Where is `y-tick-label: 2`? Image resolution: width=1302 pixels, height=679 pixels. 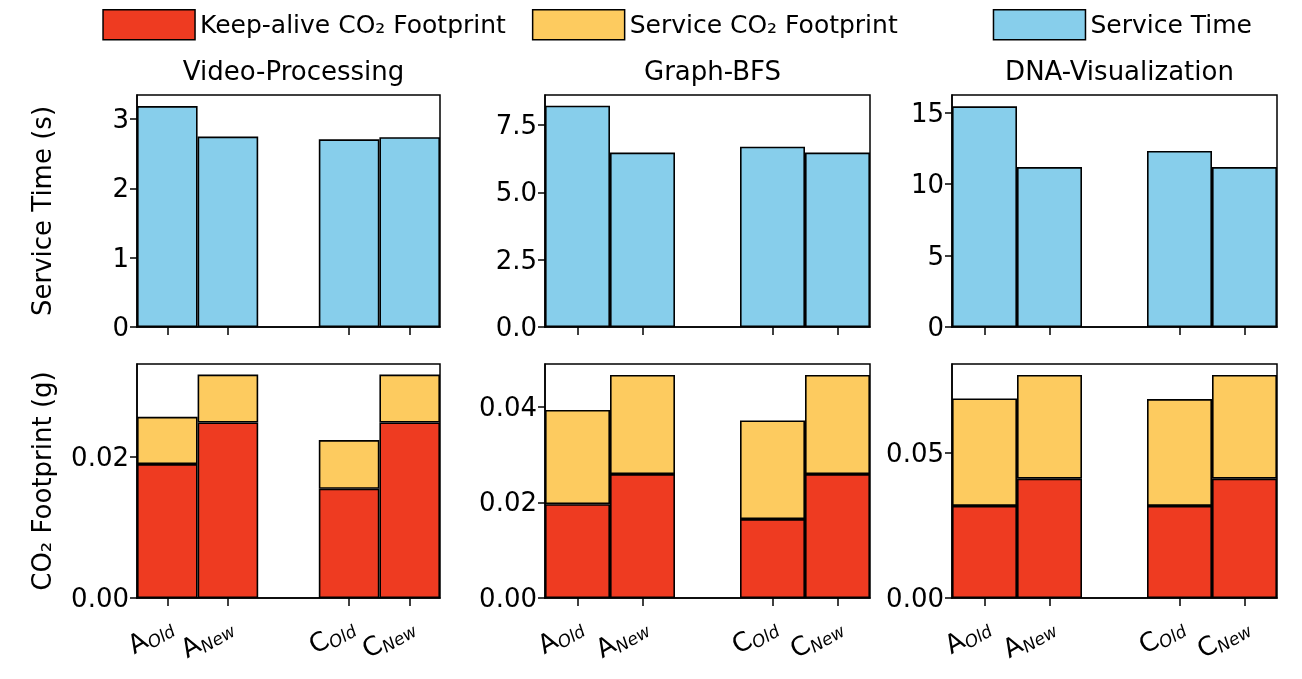
y-tick-label: 2 is located at coordinates (120, 188).